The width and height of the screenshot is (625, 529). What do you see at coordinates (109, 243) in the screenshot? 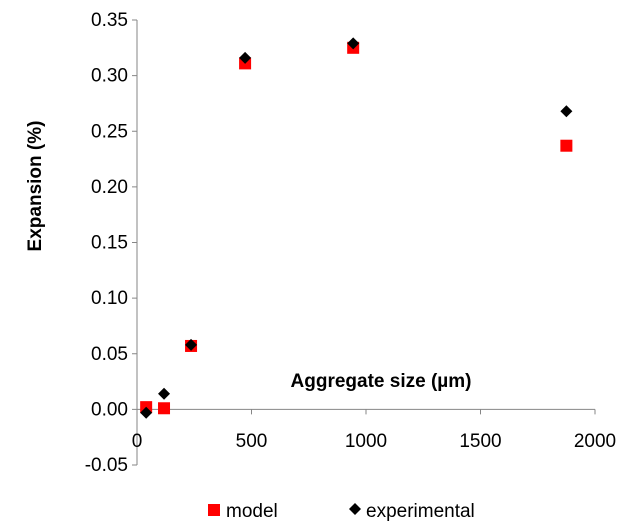
I see `y-tick-label: 0.15` at bounding box center [109, 243].